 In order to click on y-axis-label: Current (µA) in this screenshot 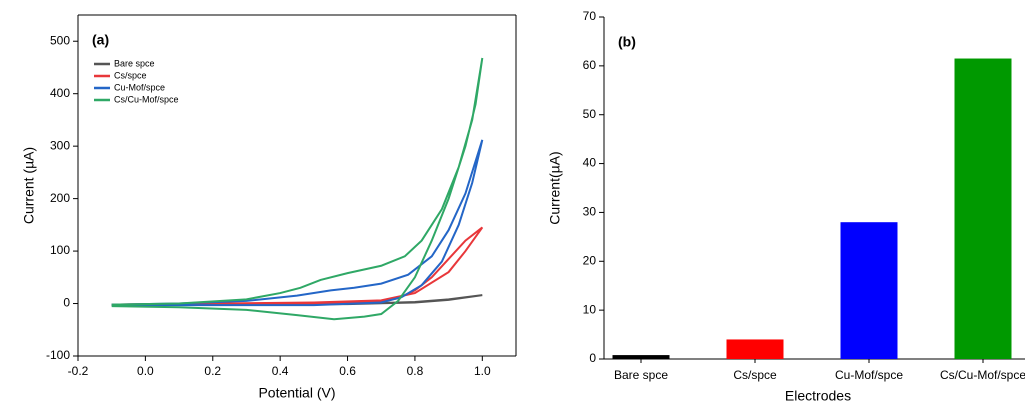, I will do `click(29, 185)`.